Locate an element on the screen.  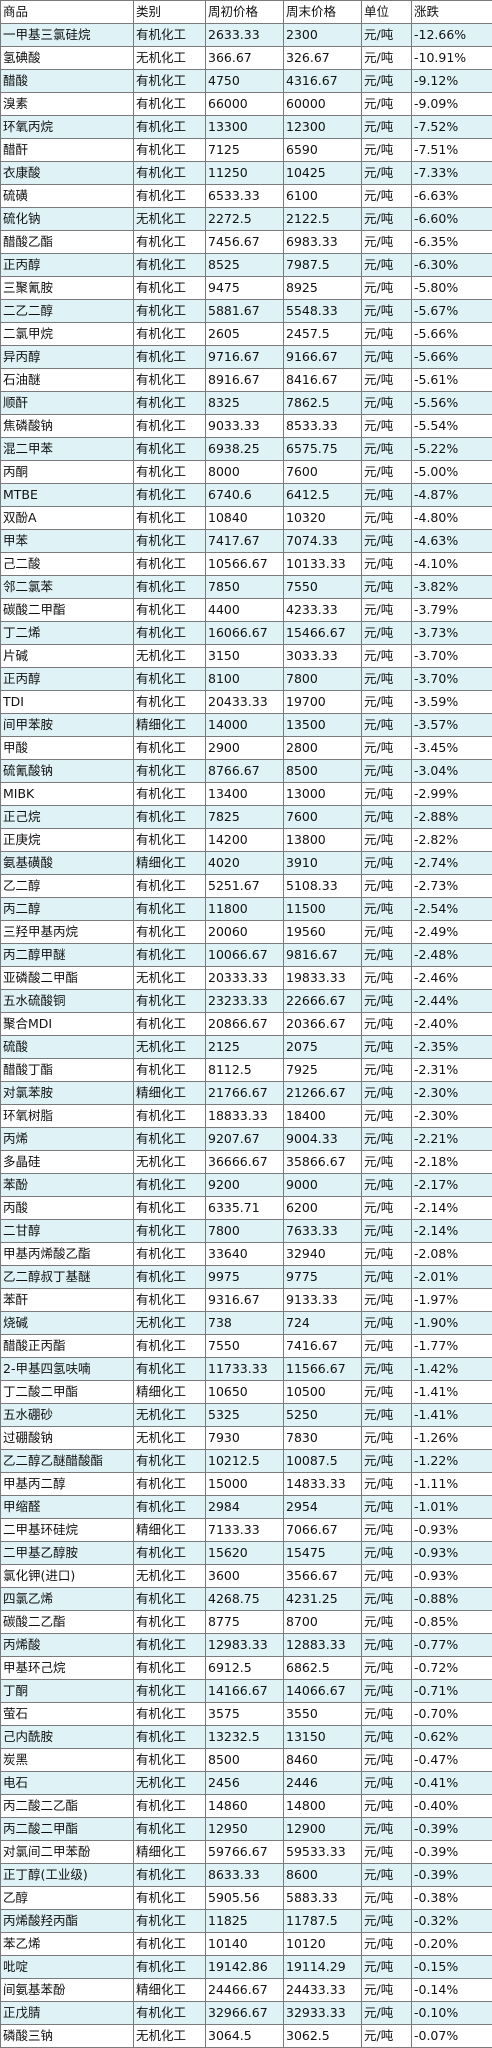
change-cell: -2.40% is located at coordinates (451, 1024).